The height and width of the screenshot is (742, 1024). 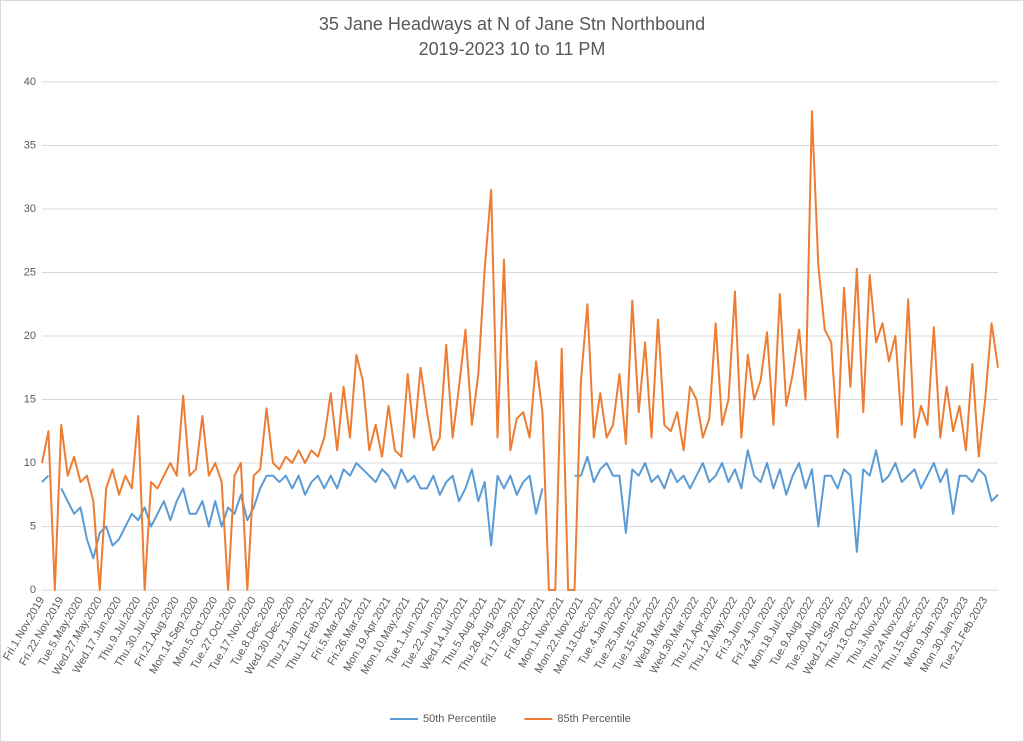 I want to click on legend-label: 50th Percentile, so click(x=459, y=719).